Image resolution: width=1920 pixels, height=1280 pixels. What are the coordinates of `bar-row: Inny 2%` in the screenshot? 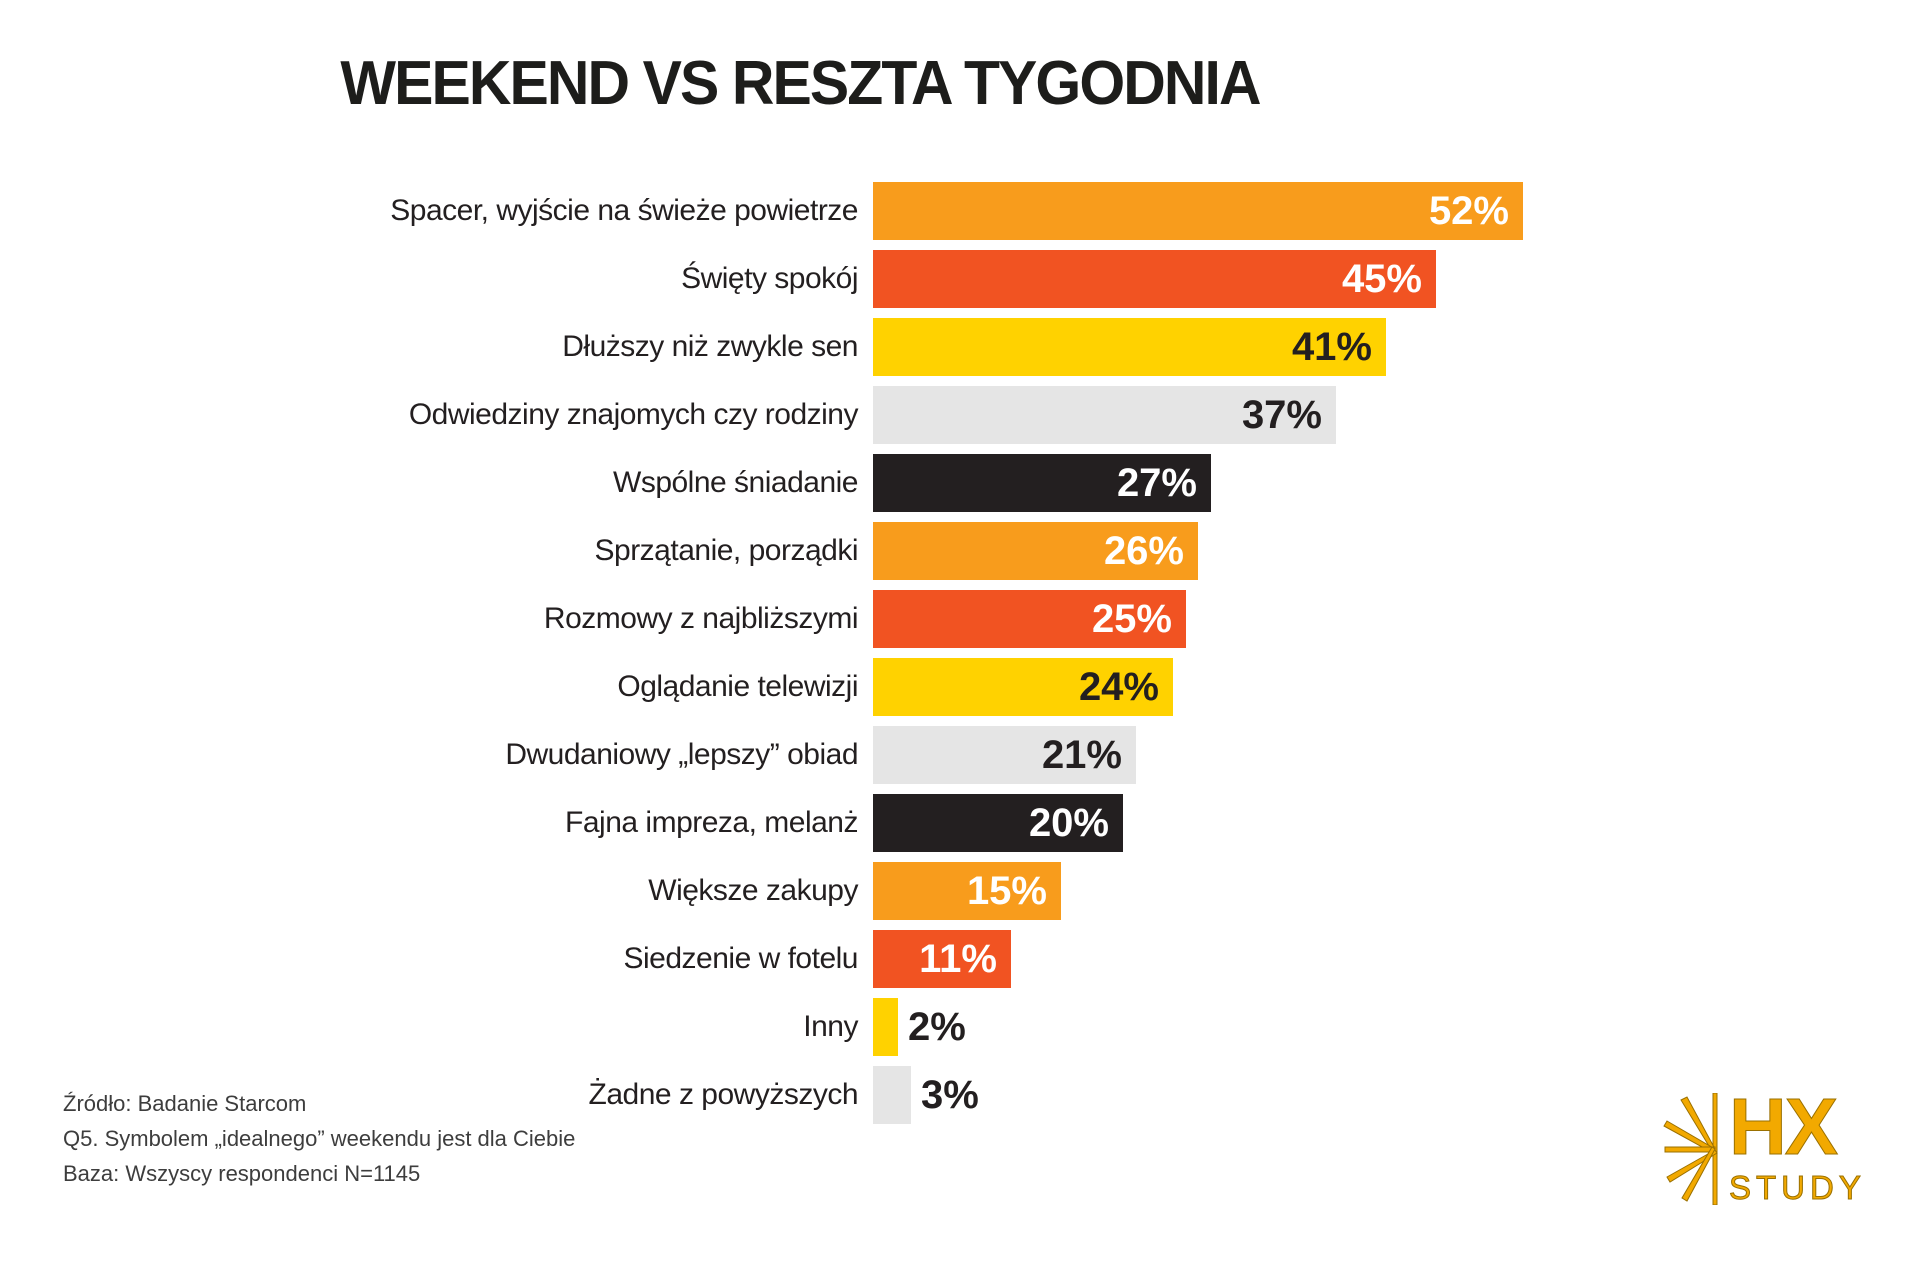 It's located at (761, 1027).